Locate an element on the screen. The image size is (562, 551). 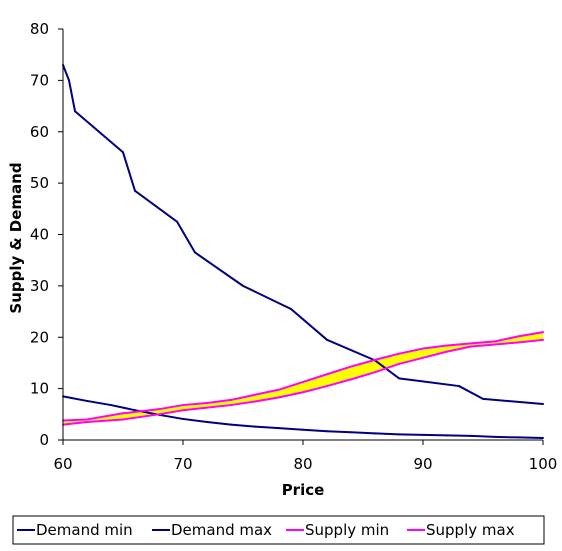
y-tick-label: 0 is located at coordinates (44, 440).